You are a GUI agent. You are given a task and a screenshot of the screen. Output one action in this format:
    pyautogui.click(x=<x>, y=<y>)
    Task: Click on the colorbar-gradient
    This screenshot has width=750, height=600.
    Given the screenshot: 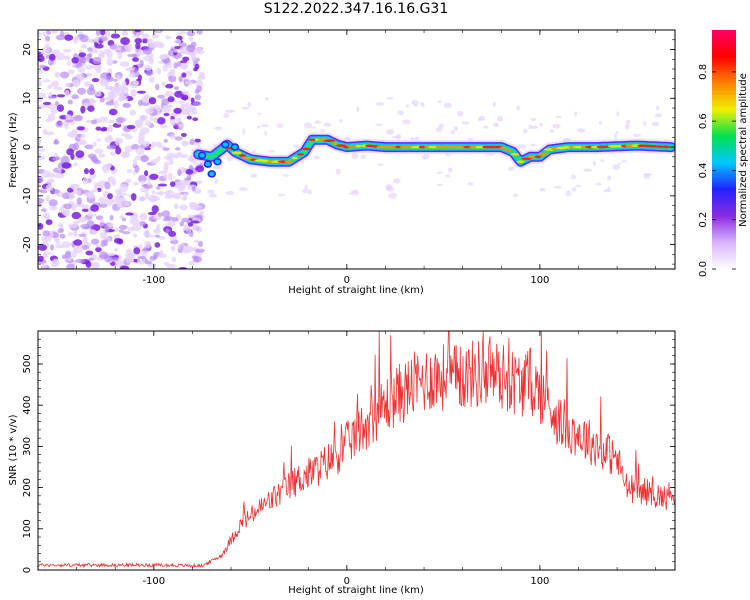 What is the action you would take?
    pyautogui.click(x=724, y=149)
    